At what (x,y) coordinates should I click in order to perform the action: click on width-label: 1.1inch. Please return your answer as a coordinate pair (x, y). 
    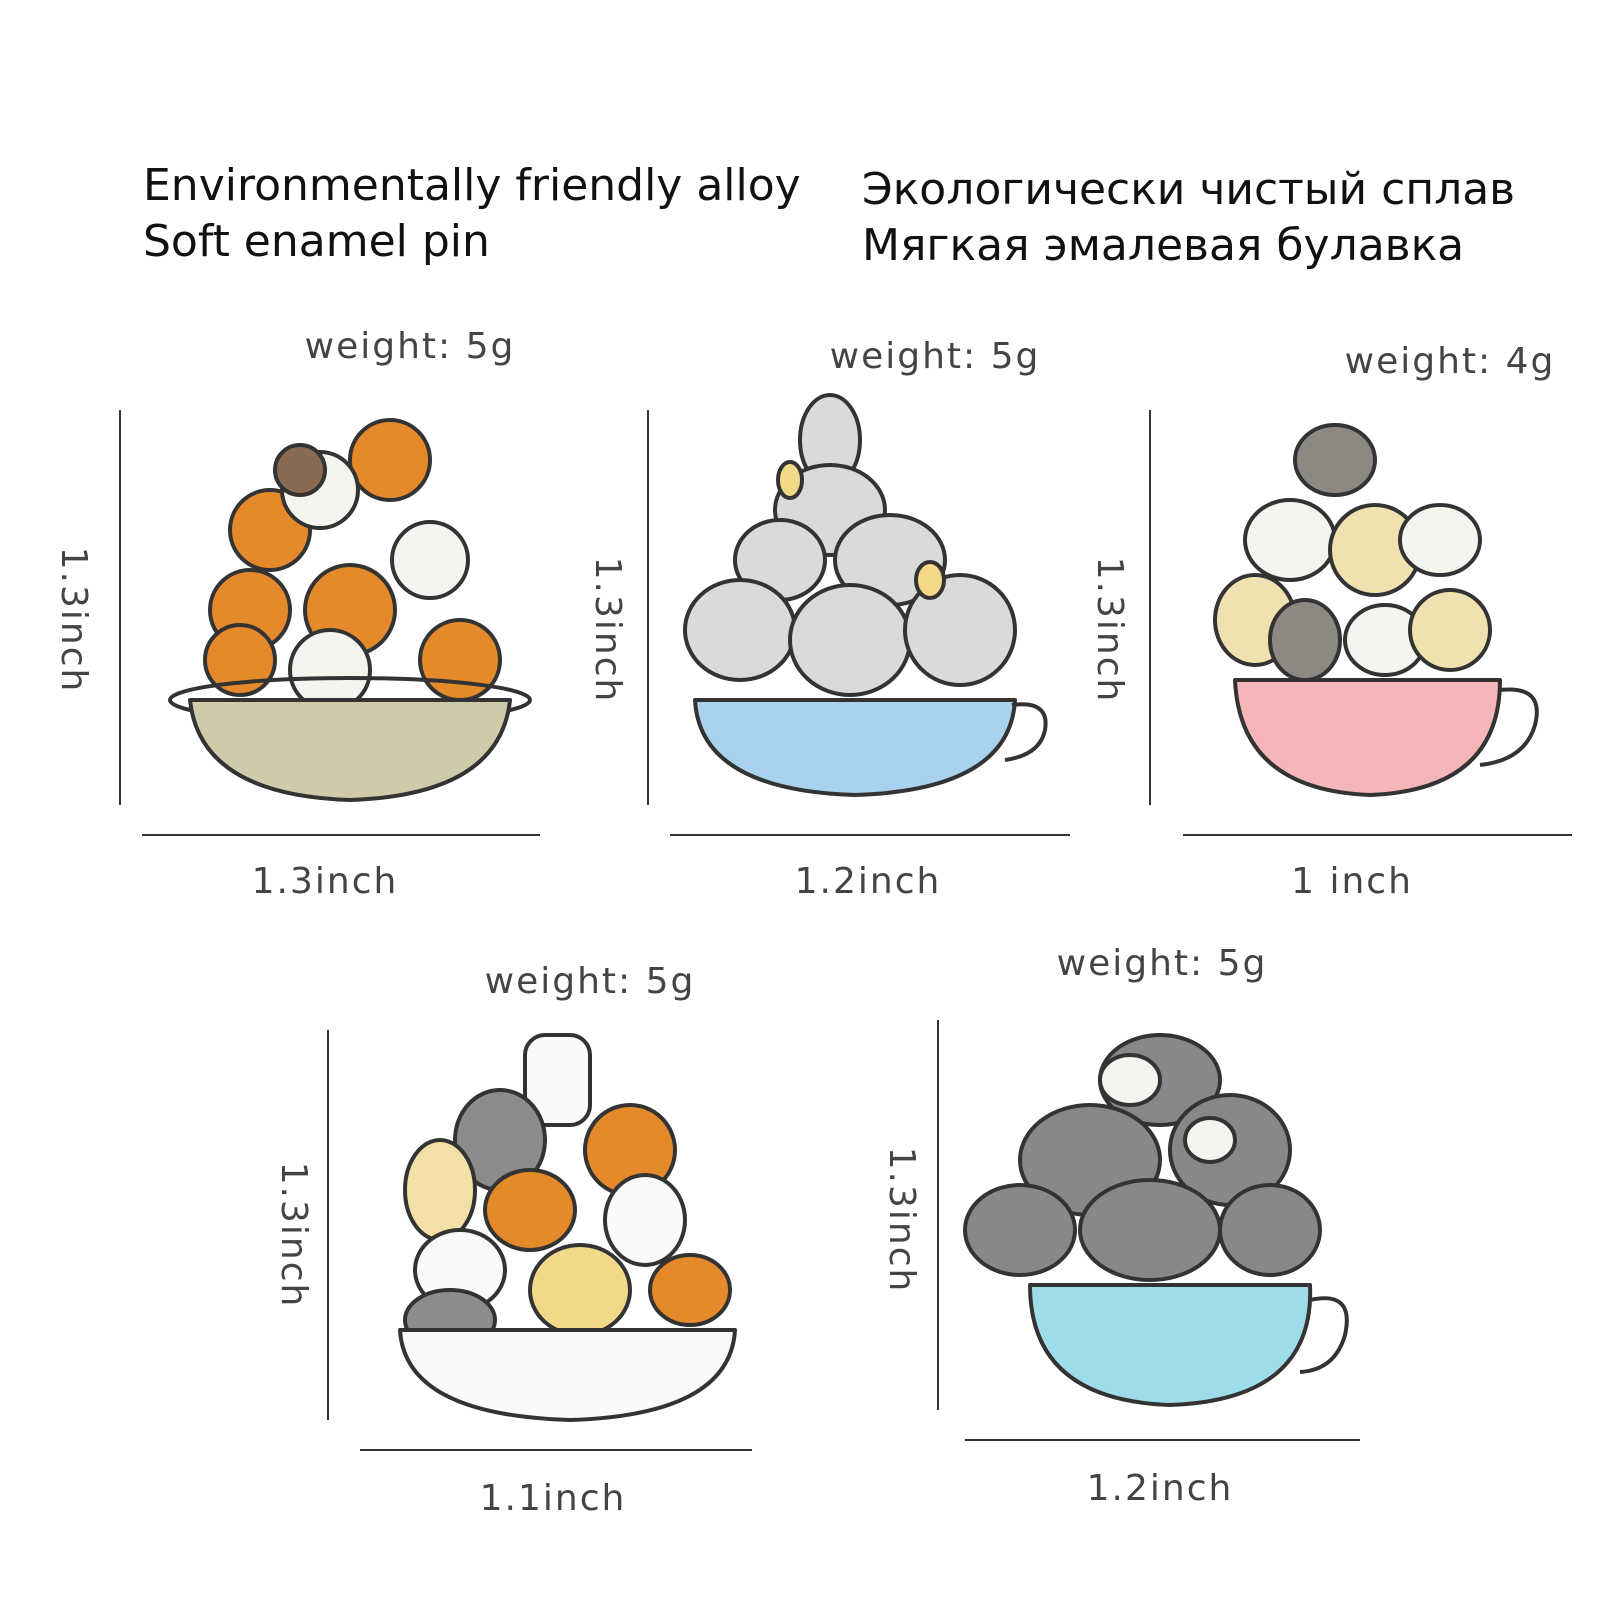
    Looking at the image, I should click on (553, 1498).